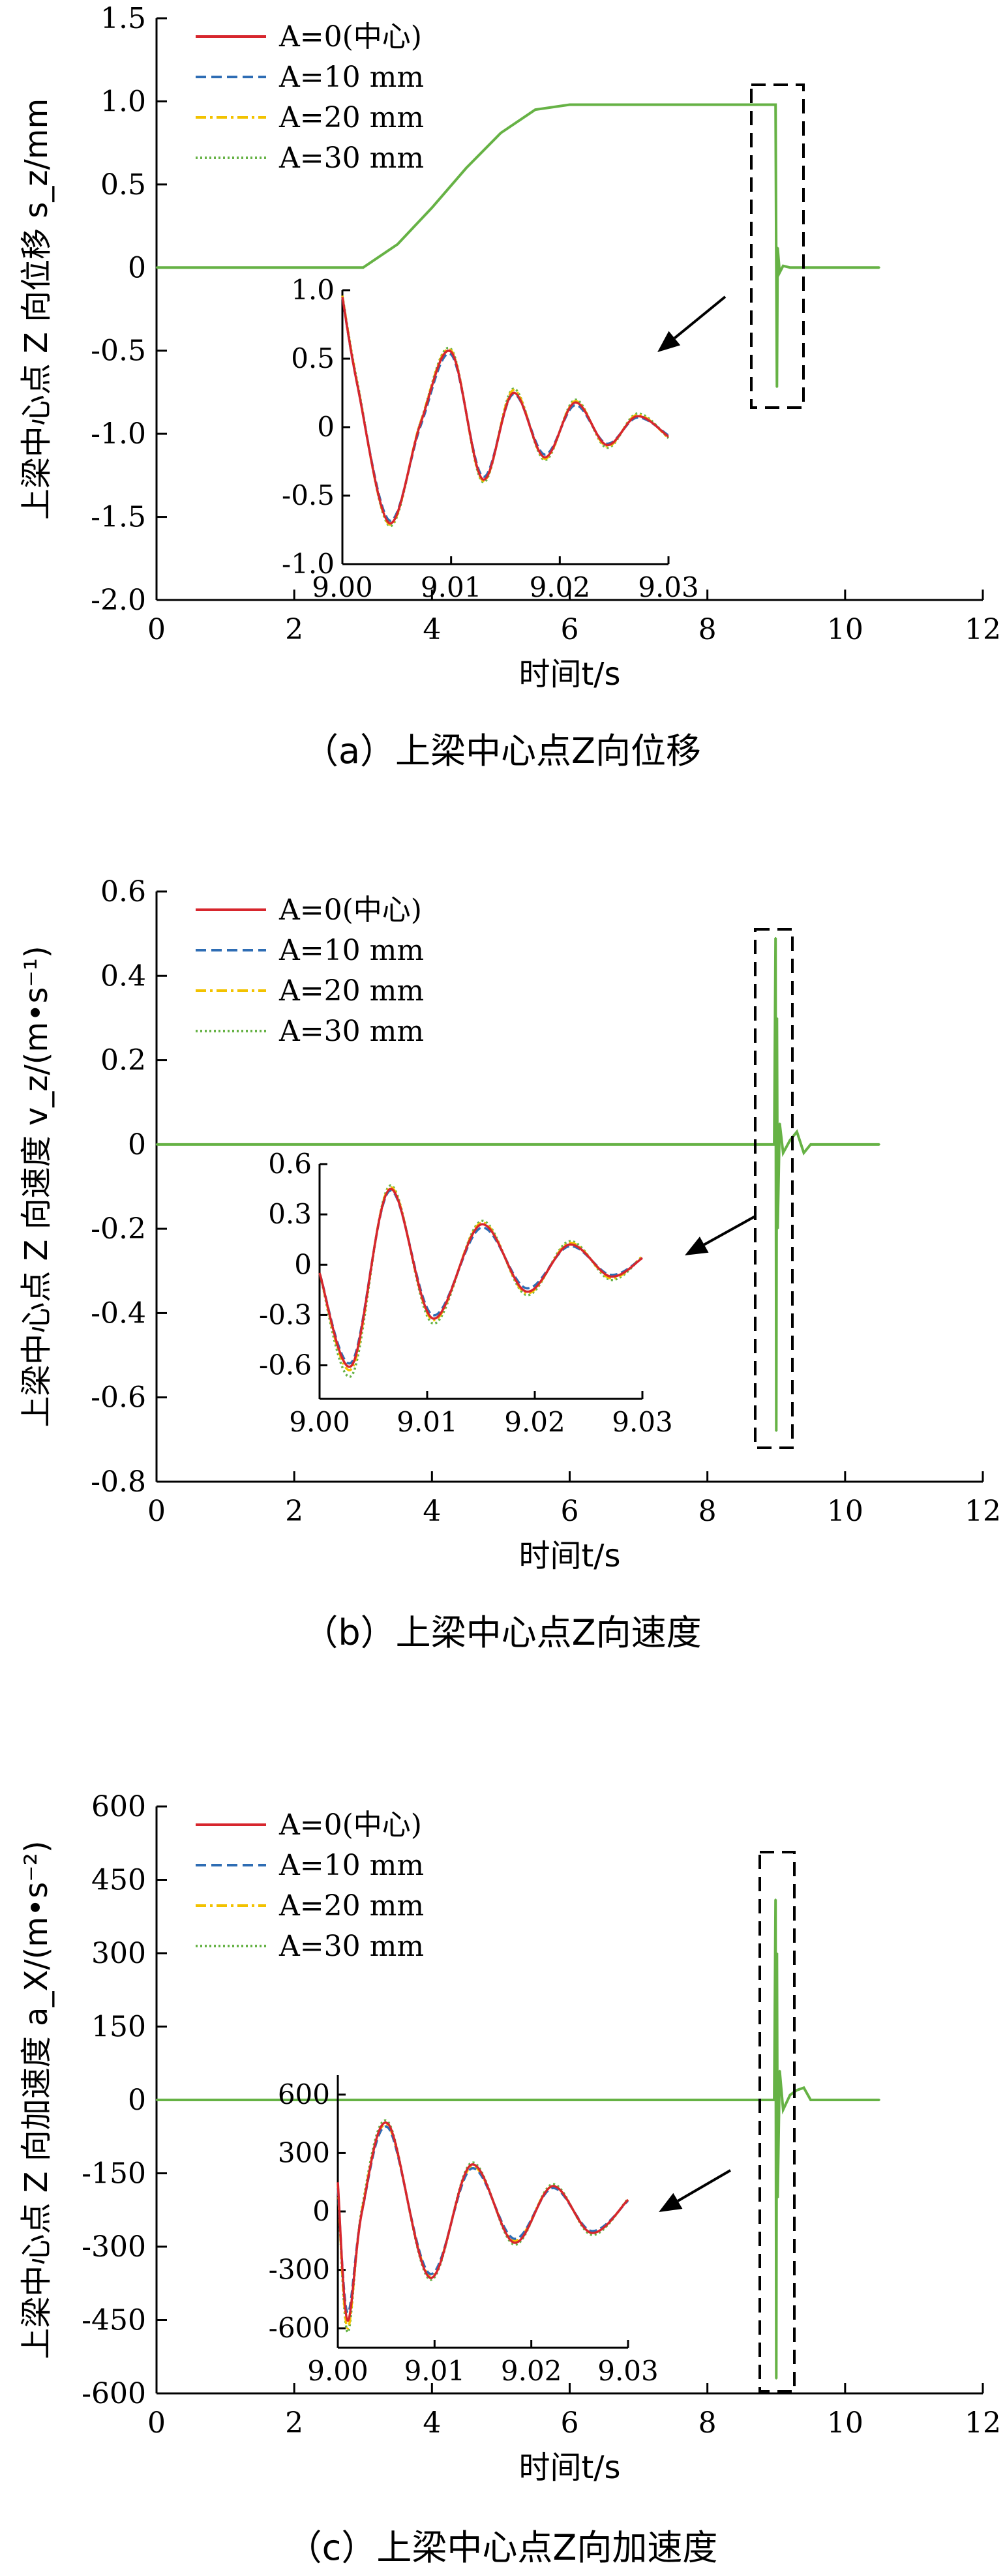  Describe the element at coordinates (114, 2174) in the screenshot. I see `y-tick-label: -150` at that location.